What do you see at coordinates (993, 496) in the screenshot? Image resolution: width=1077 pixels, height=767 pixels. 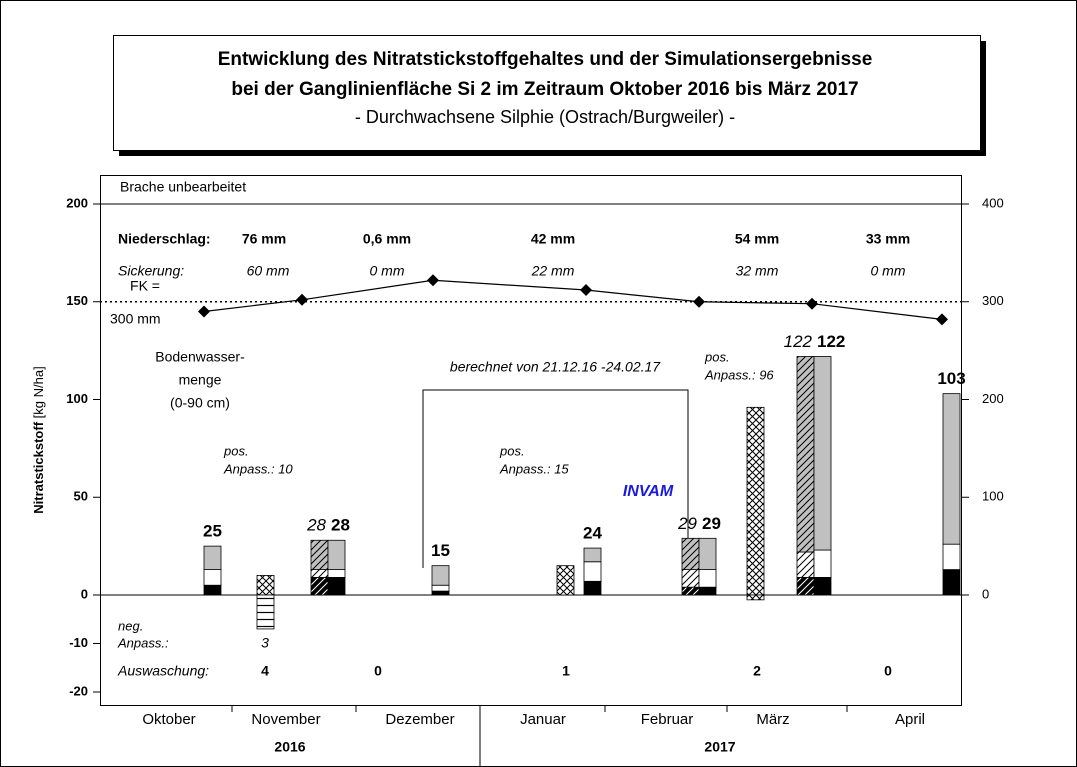 I see `y2-tick-label: 100` at bounding box center [993, 496].